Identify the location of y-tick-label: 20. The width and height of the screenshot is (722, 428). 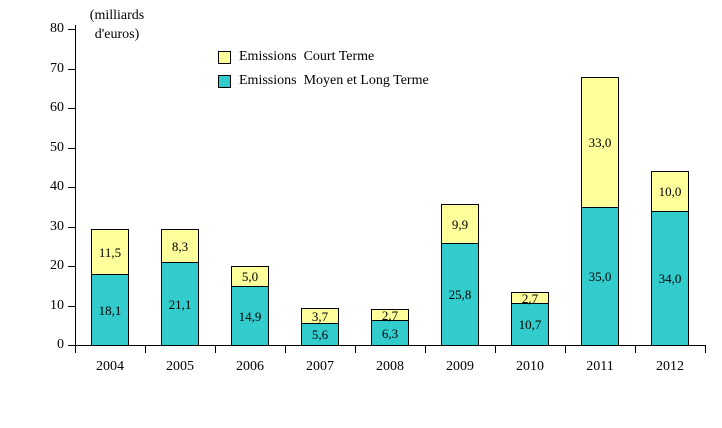
(57, 265).